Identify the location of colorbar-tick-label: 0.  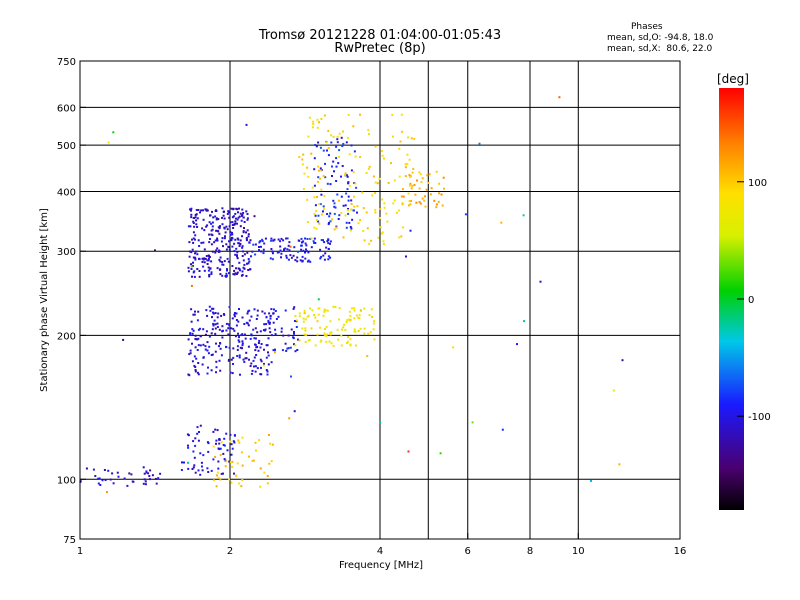
(751, 300).